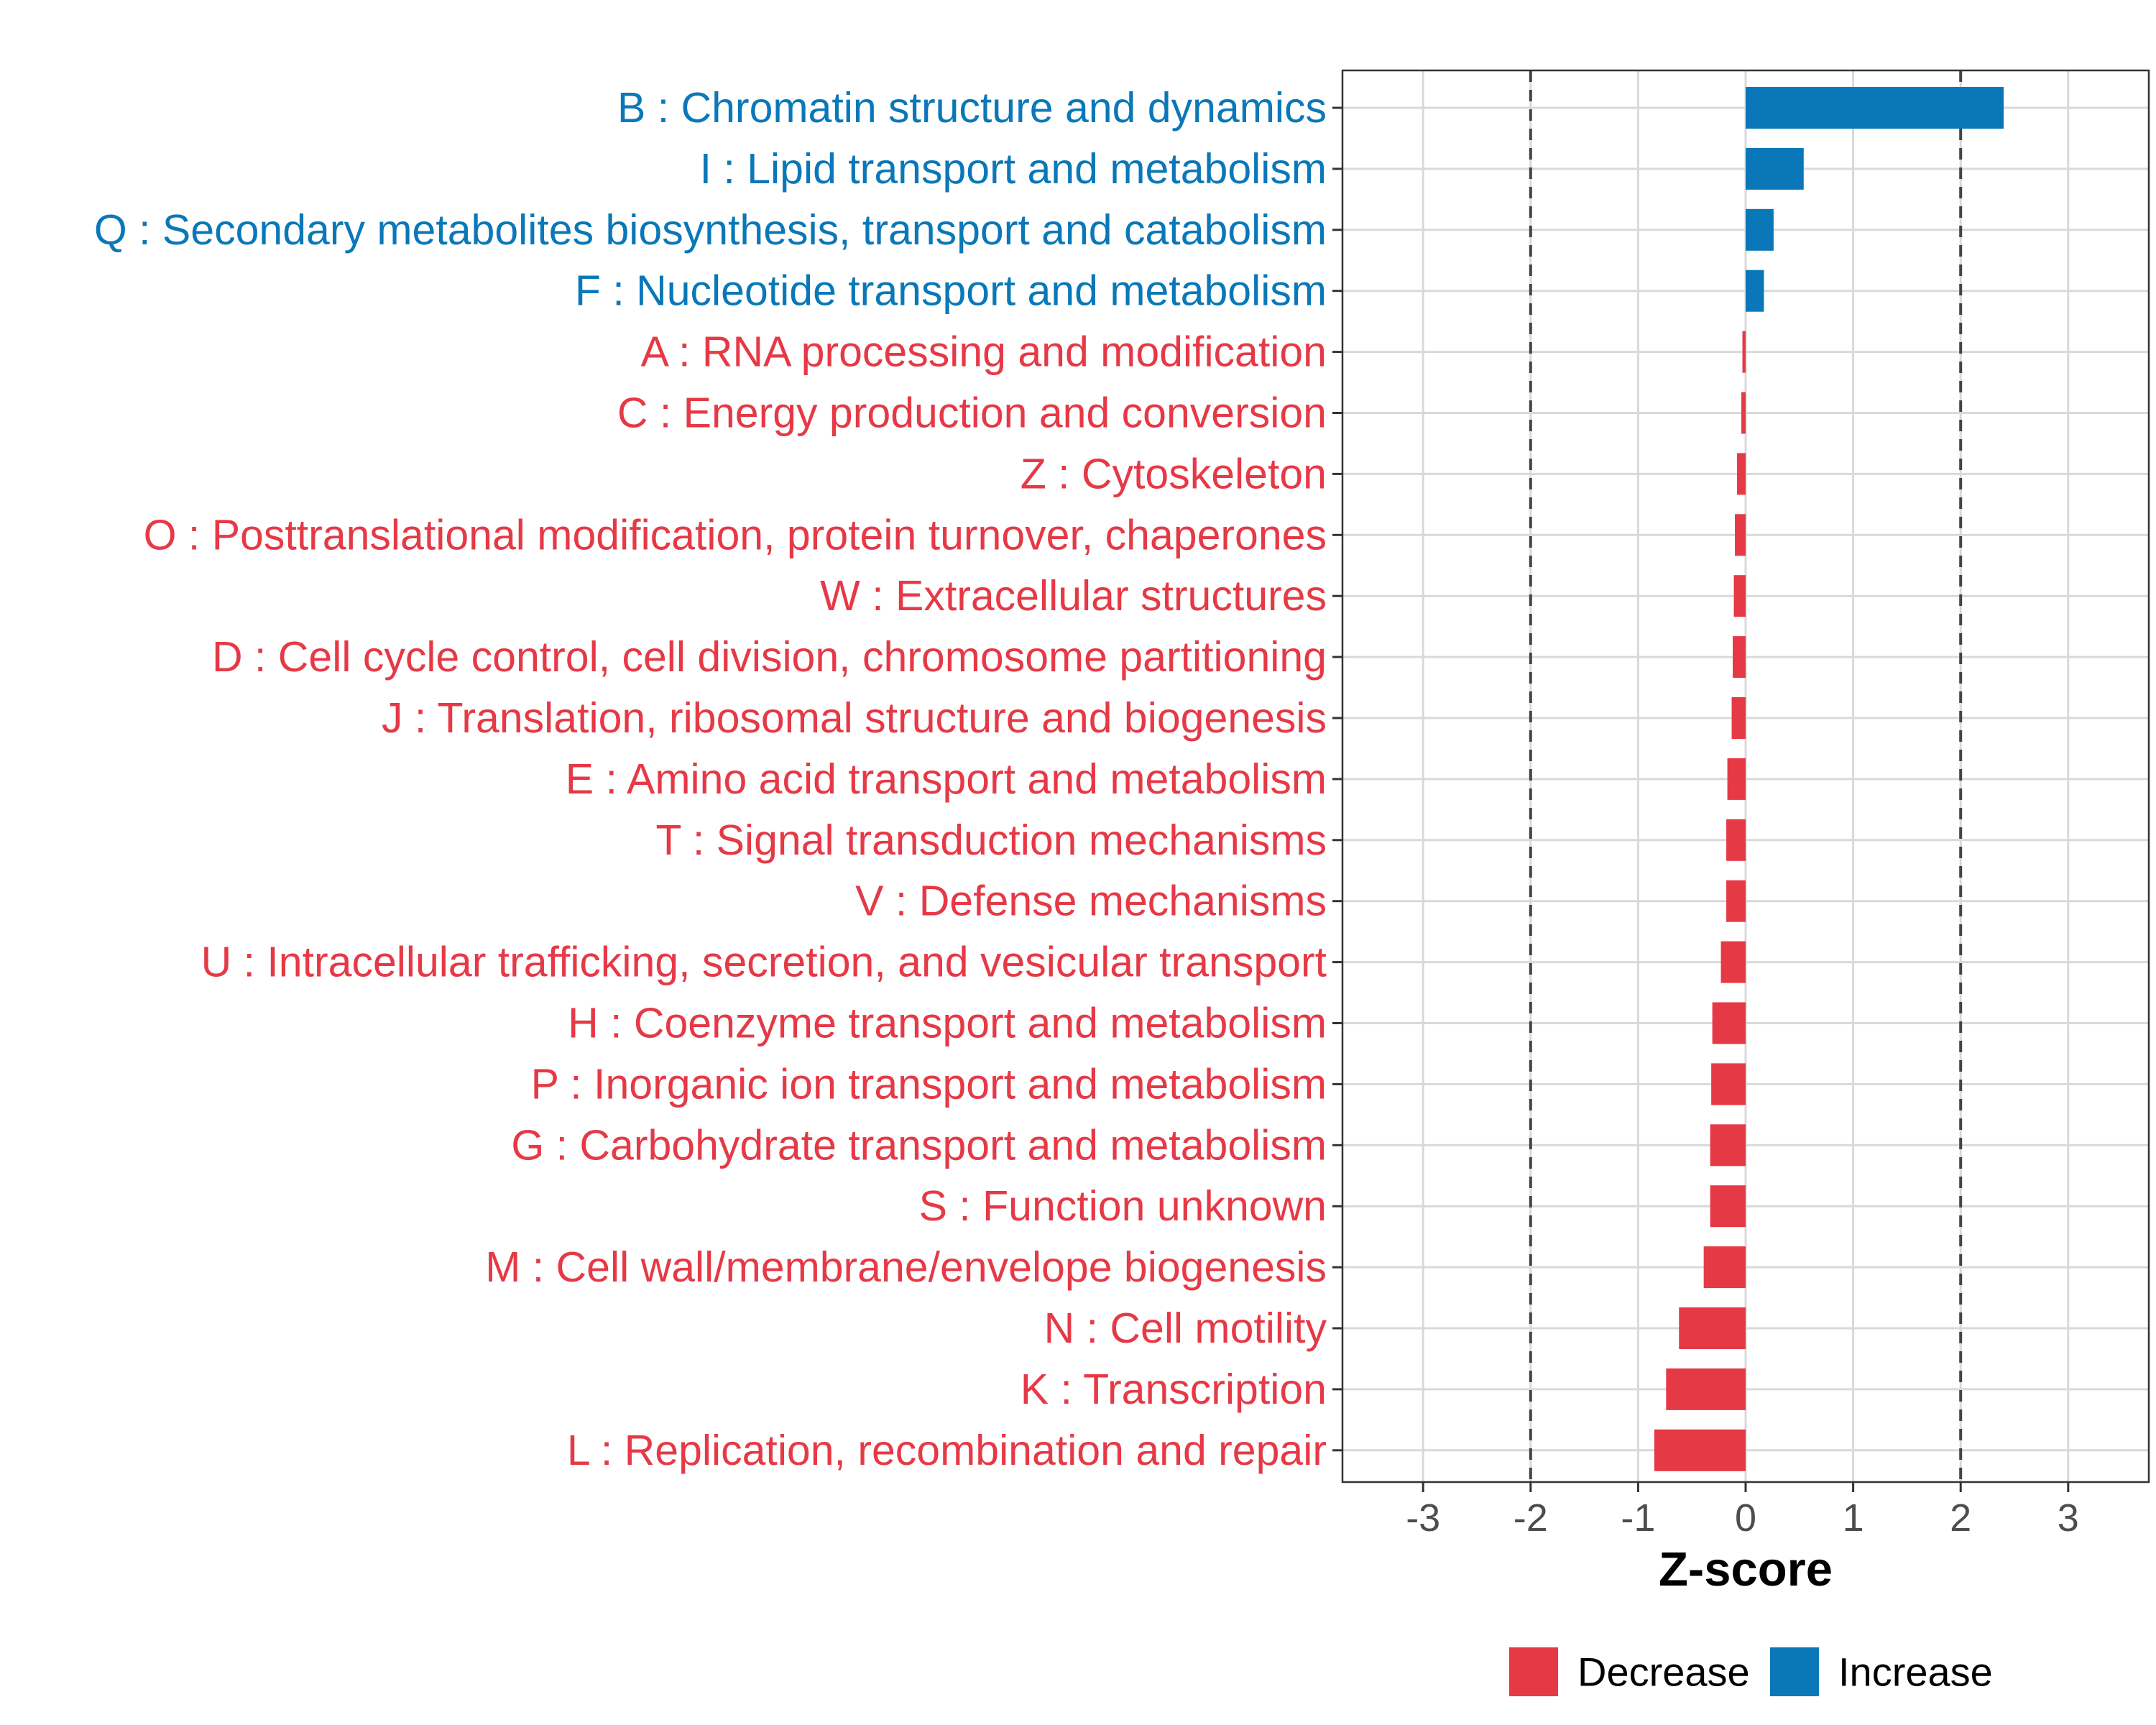 The width and height of the screenshot is (2156, 1725). What do you see at coordinates (1091, 901) in the screenshot?
I see `category-label-13: V : Defense mechanisms` at bounding box center [1091, 901].